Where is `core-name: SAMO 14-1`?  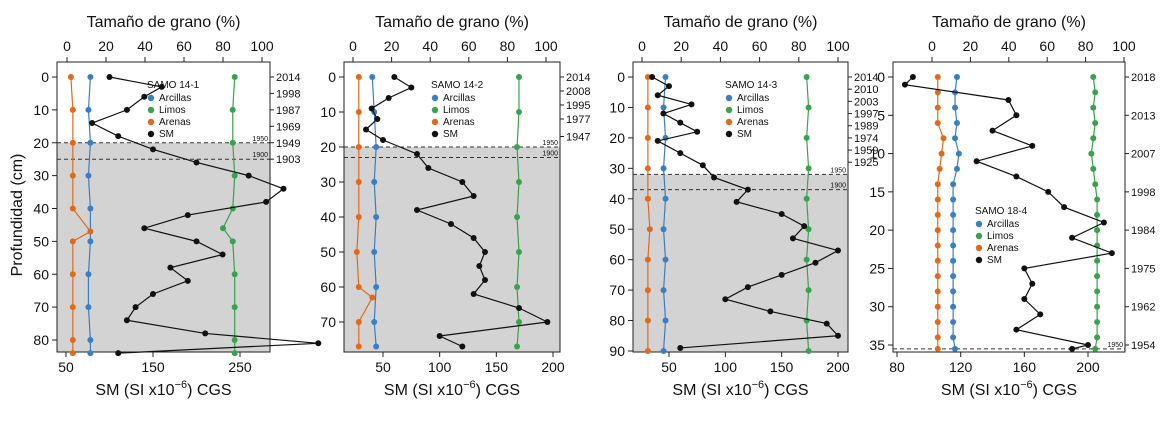
core-name: SAMO 14-1 is located at coordinates (173, 85).